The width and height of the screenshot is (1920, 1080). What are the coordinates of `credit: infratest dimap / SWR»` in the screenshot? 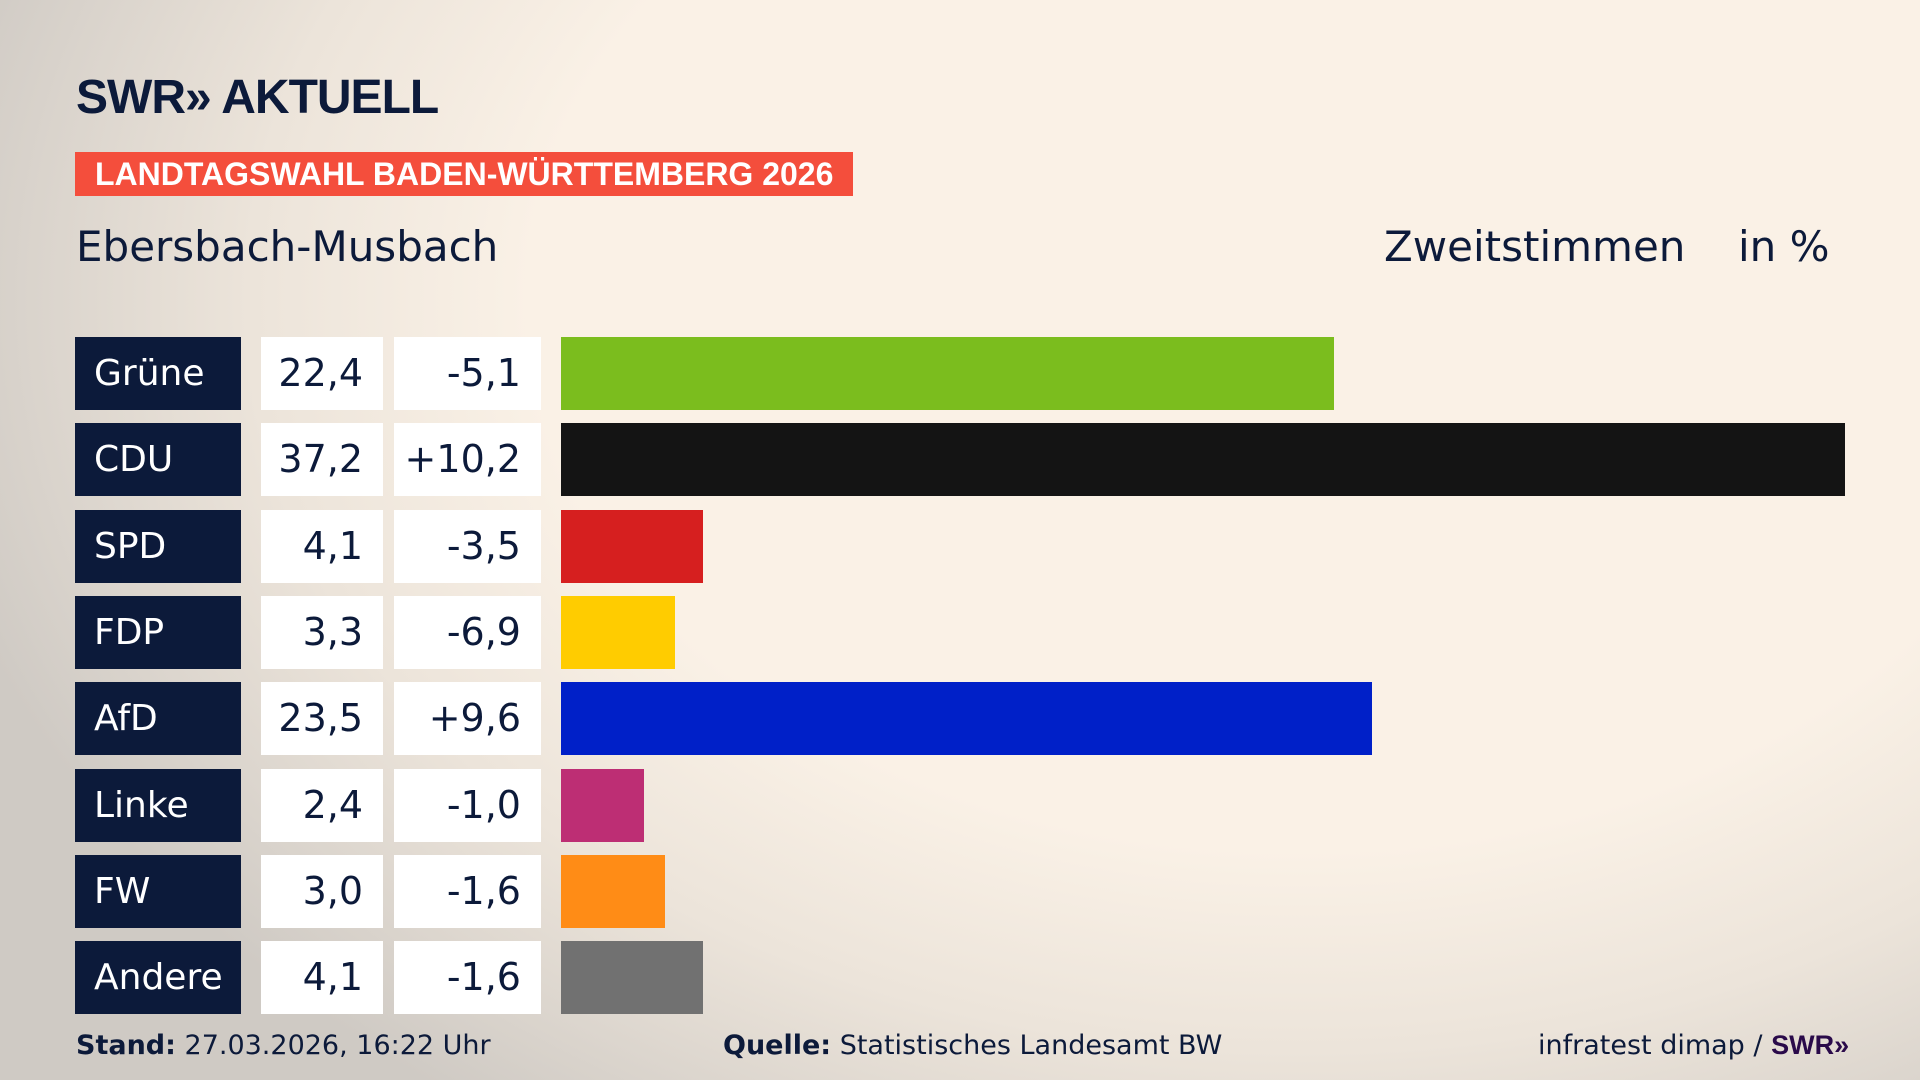 It's located at (1693, 1045).